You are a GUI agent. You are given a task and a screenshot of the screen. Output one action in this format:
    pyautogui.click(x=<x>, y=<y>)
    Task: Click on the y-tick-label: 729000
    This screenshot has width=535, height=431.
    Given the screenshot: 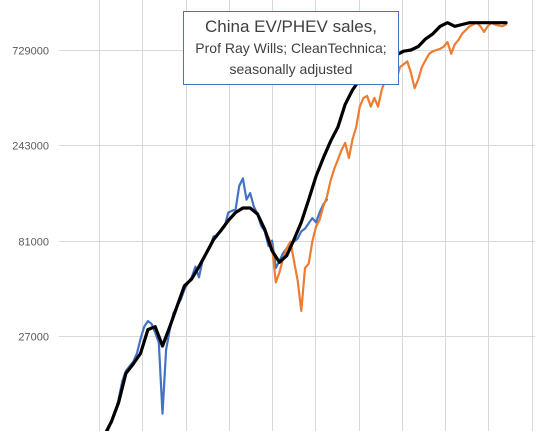 What is the action you would take?
    pyautogui.click(x=30, y=52)
    